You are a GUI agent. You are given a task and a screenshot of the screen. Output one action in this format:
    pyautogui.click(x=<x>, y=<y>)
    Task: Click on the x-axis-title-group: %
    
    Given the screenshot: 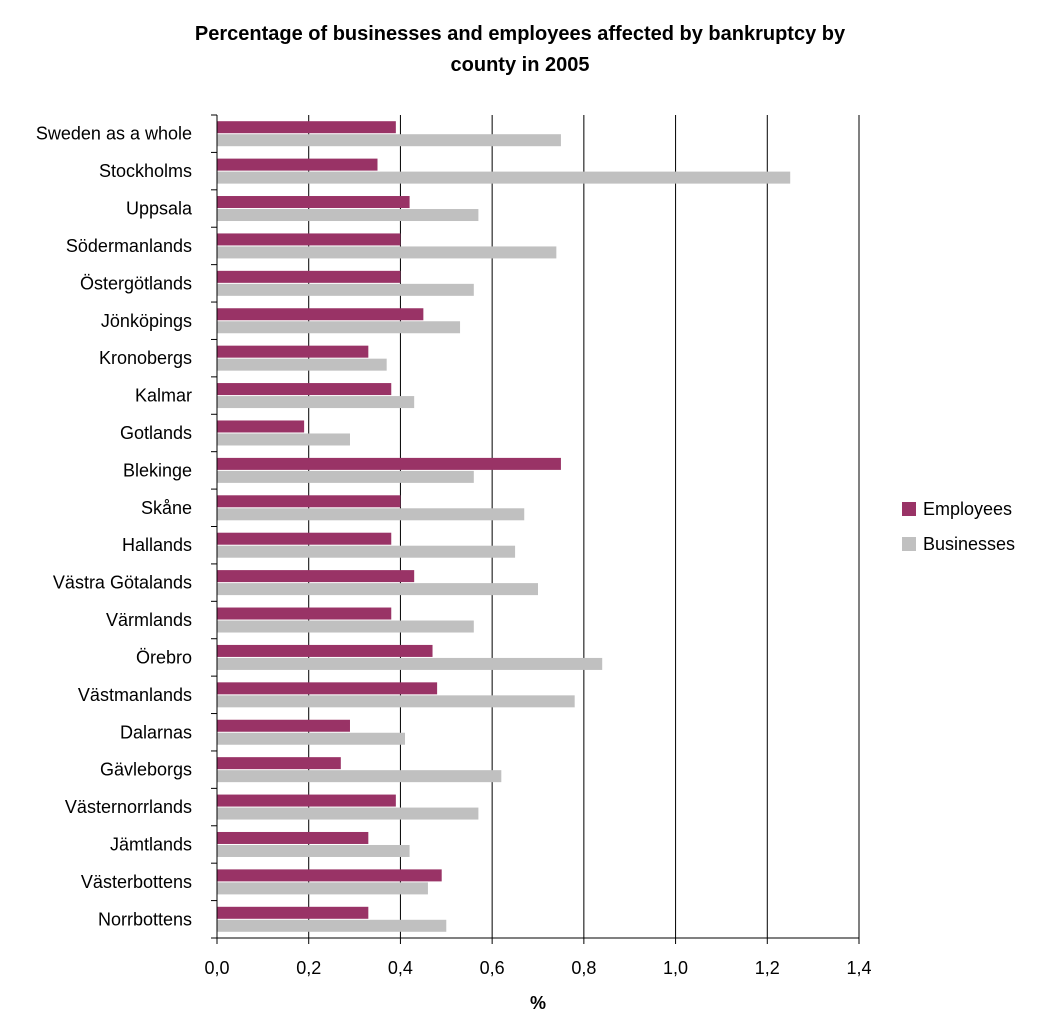 What is the action you would take?
    pyautogui.click(x=538, y=1003)
    